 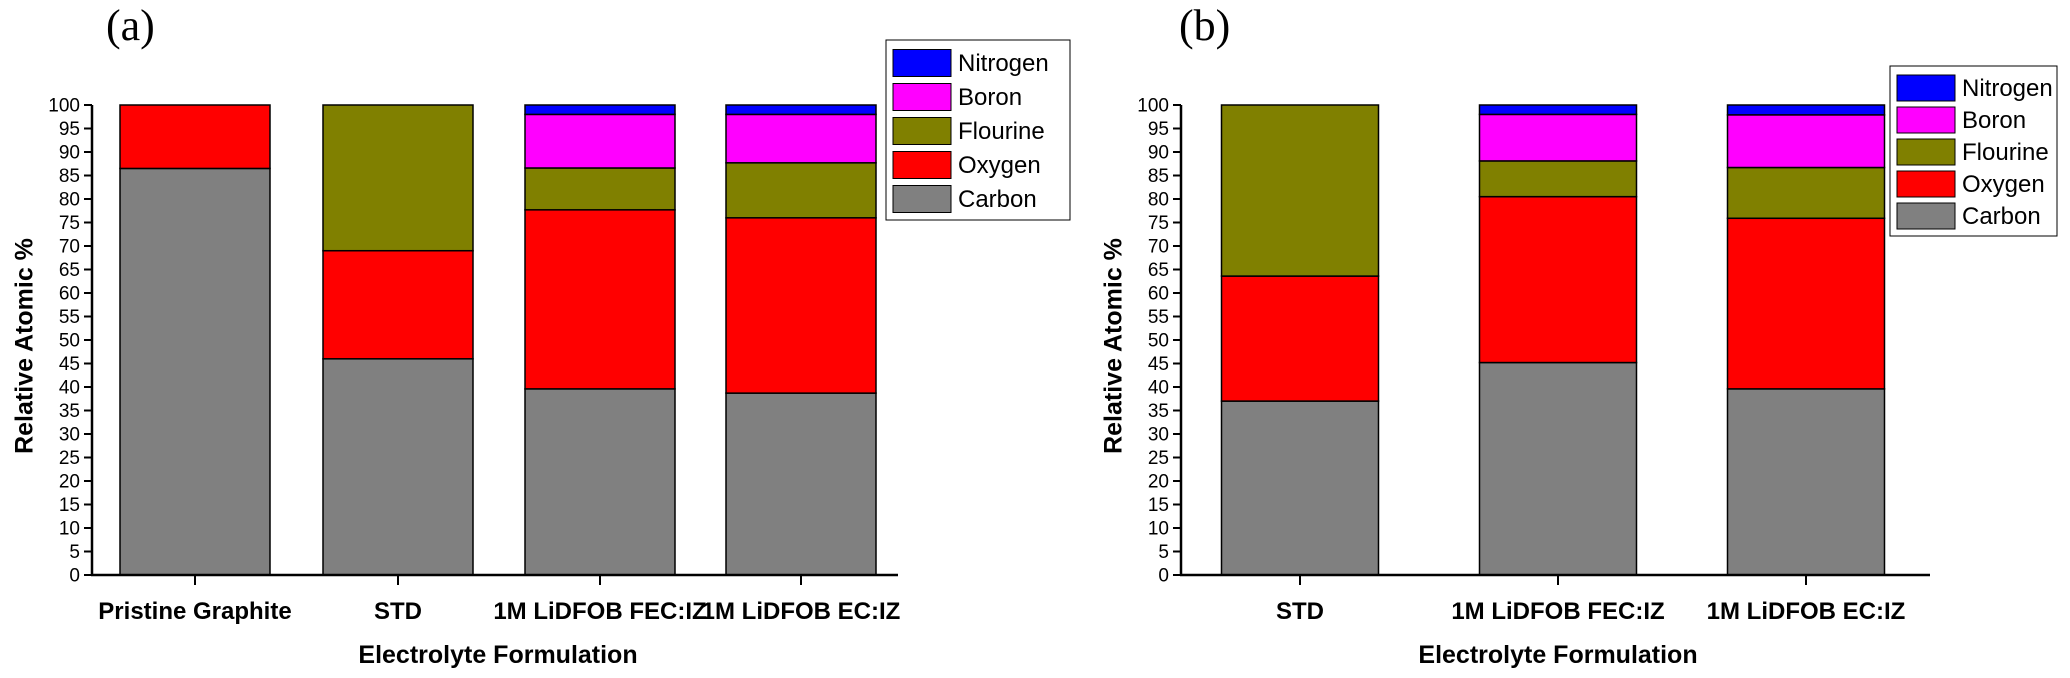 I want to click on panel-b-y-tick-label-15: 15, so click(x=1158, y=505).